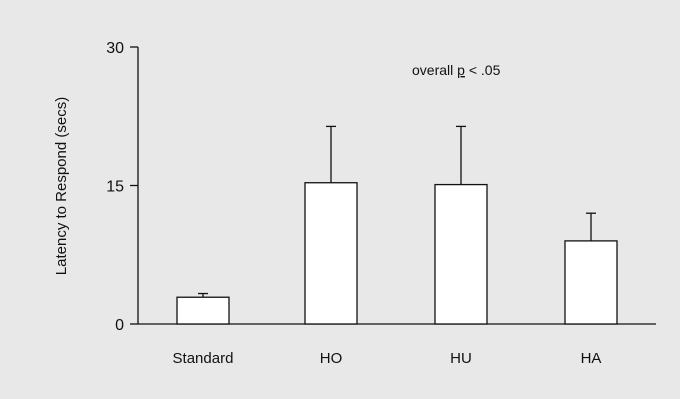  I want to click on x-tick-label: Standard, so click(203, 358).